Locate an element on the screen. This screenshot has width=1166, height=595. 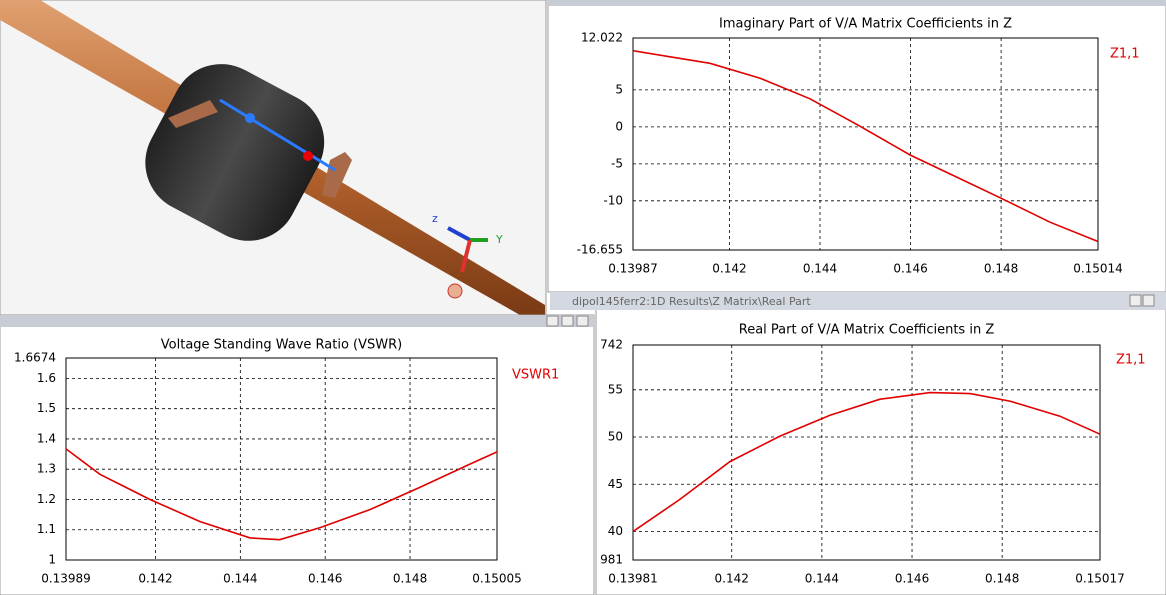
y-tick-label: 1.6 is located at coordinates (46, 378).